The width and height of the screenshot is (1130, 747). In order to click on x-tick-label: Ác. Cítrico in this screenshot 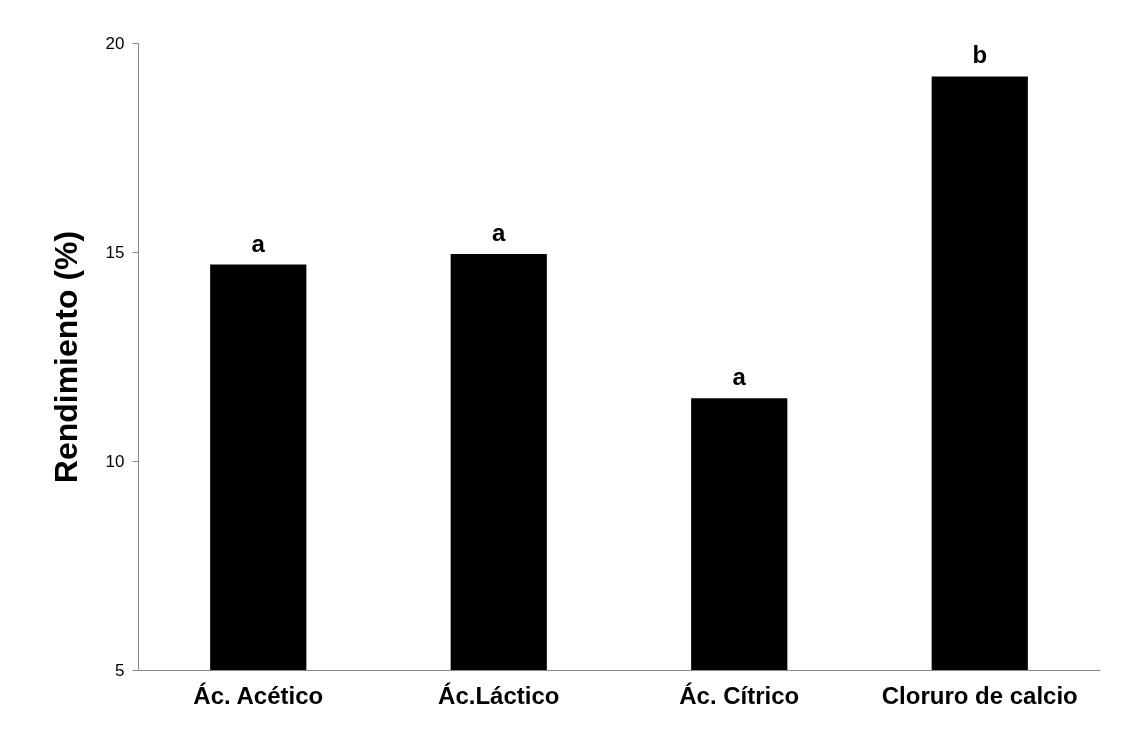, I will do `click(739, 695)`.